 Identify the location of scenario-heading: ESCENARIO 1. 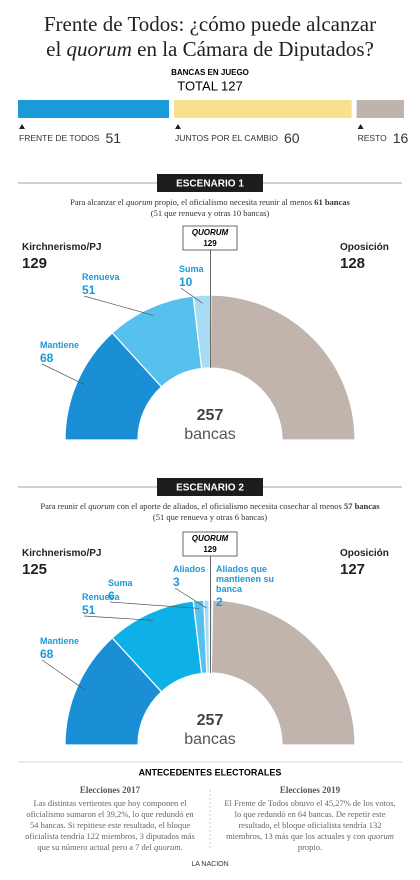
(210, 184).